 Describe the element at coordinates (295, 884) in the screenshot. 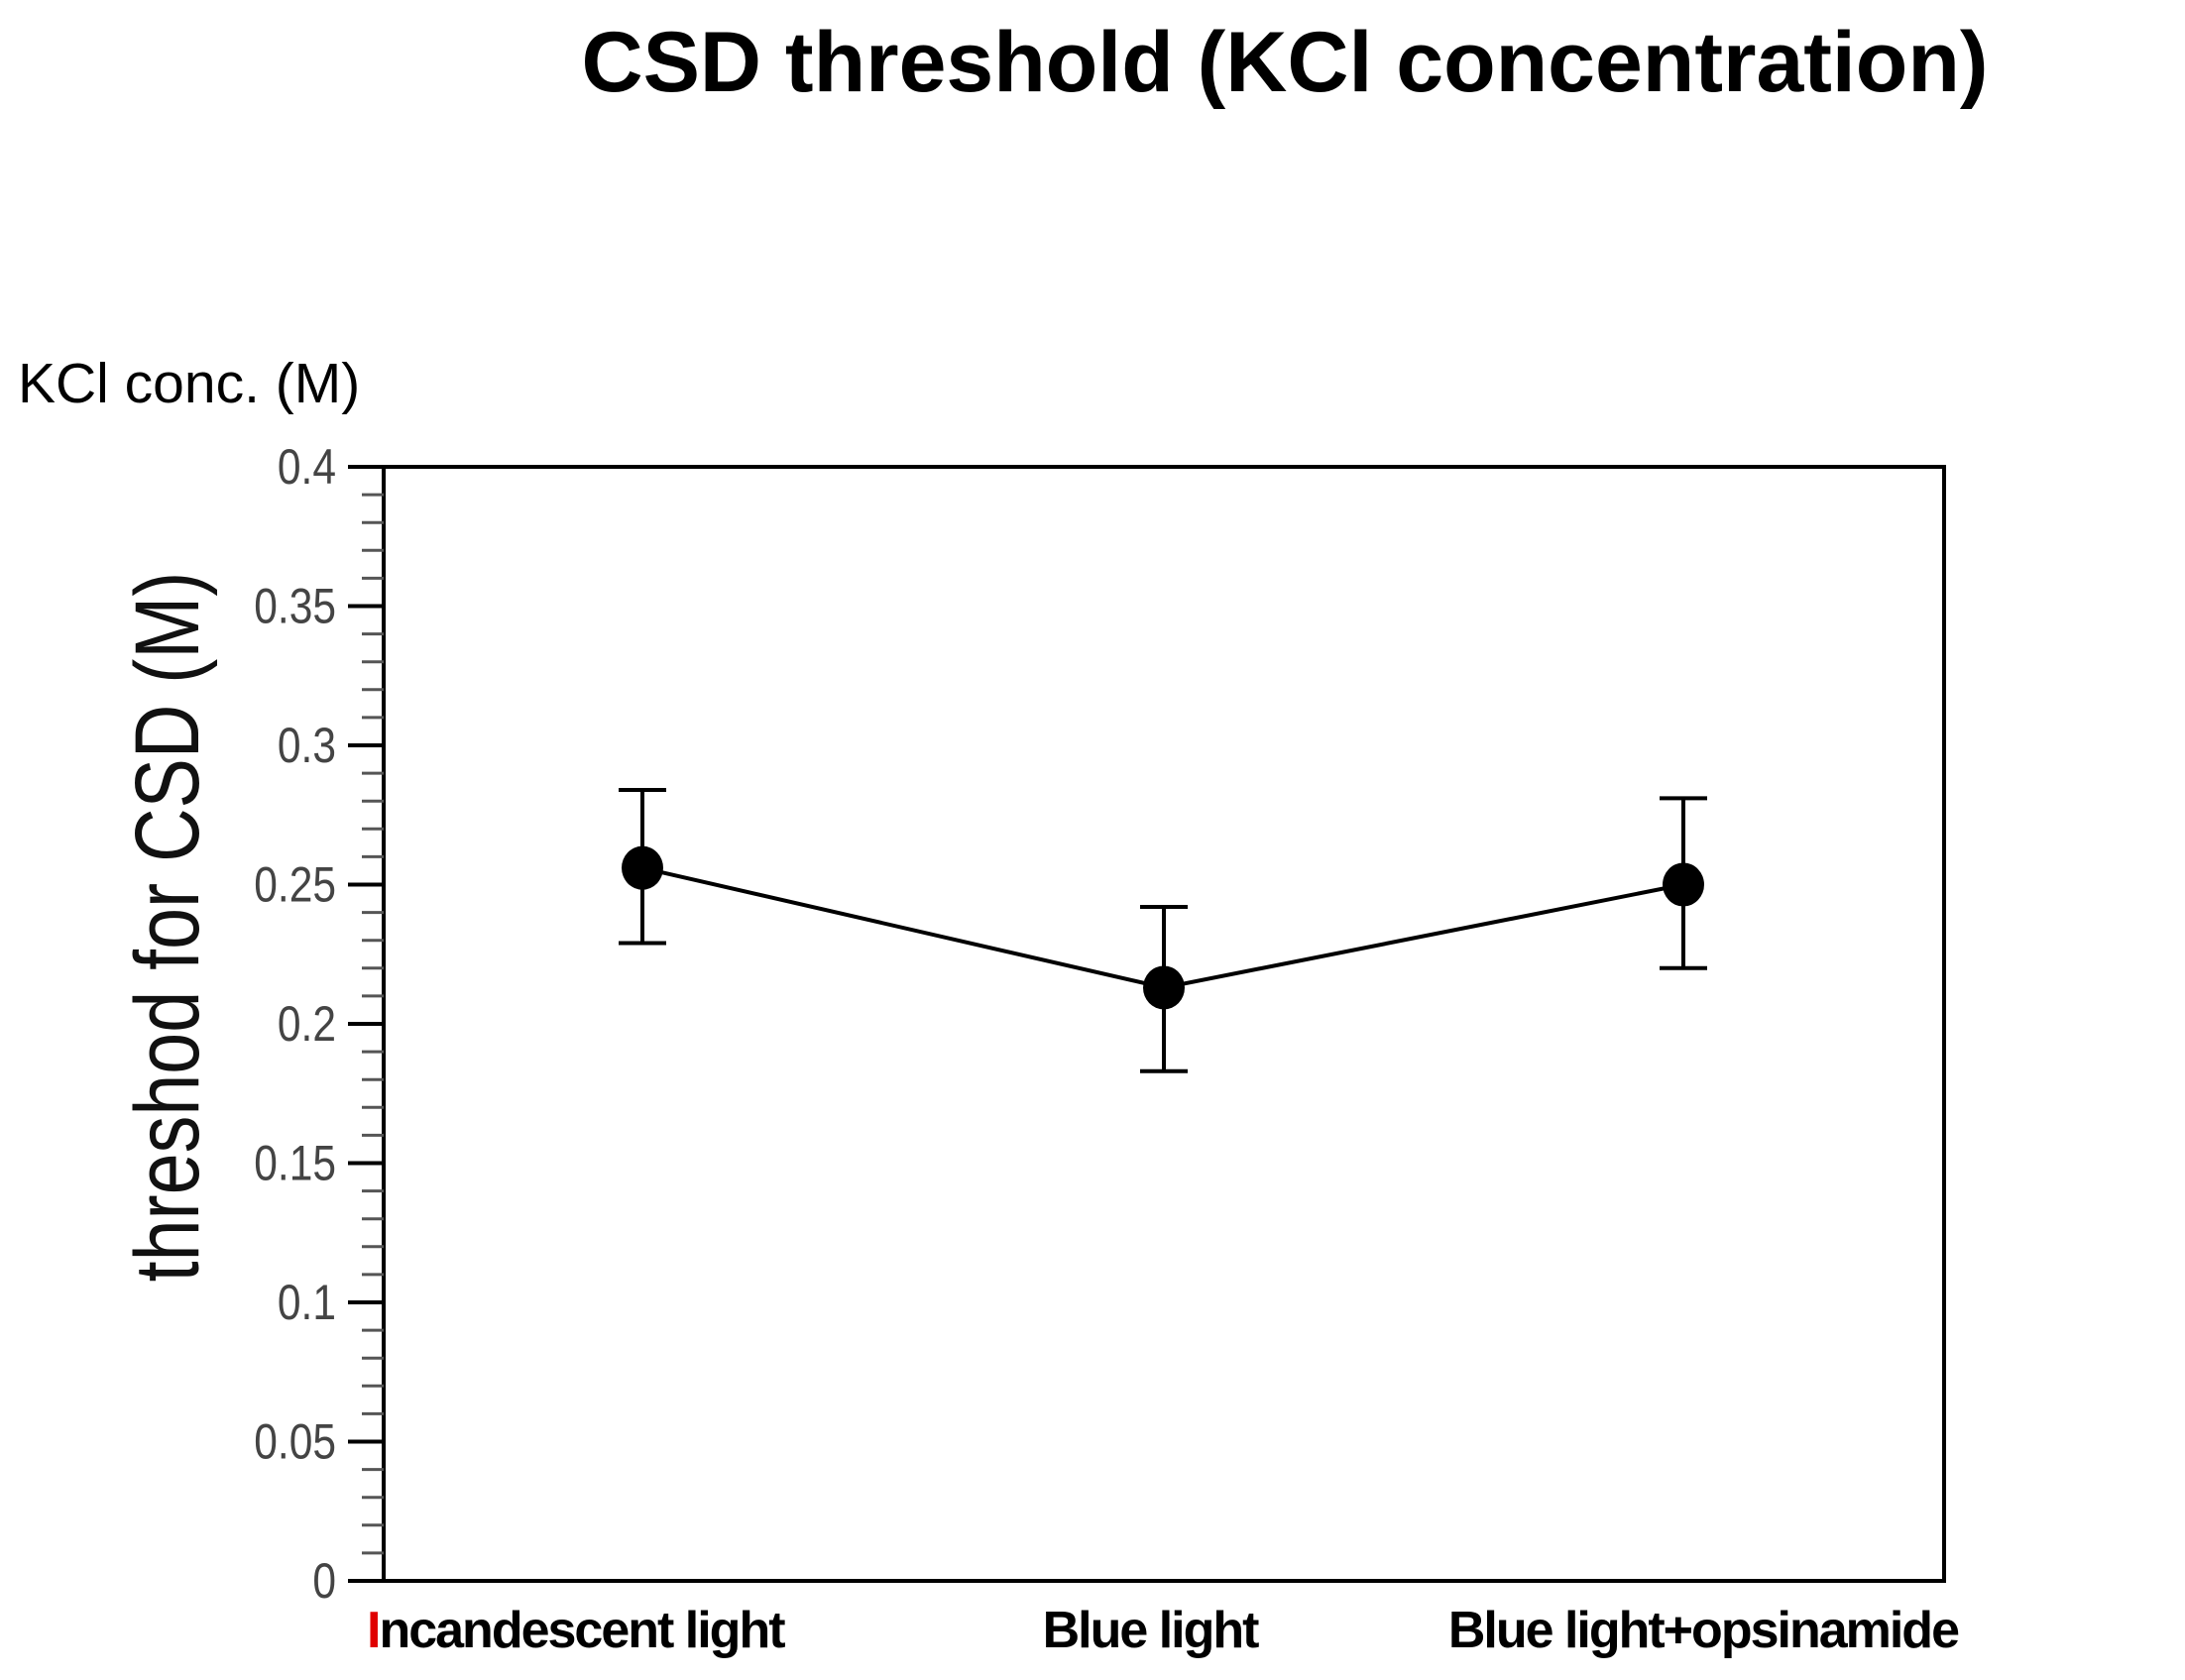

I see `y-tick-label: 0.25` at that location.